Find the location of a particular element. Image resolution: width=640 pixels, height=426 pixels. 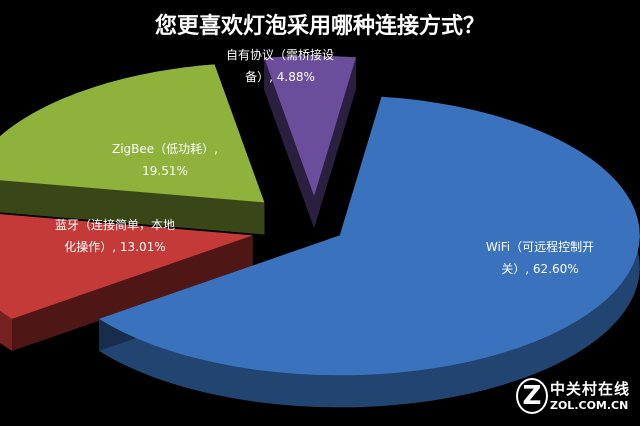

label-zigbee: ZigBee（低功耗）, 19.51% is located at coordinates (165, 160).